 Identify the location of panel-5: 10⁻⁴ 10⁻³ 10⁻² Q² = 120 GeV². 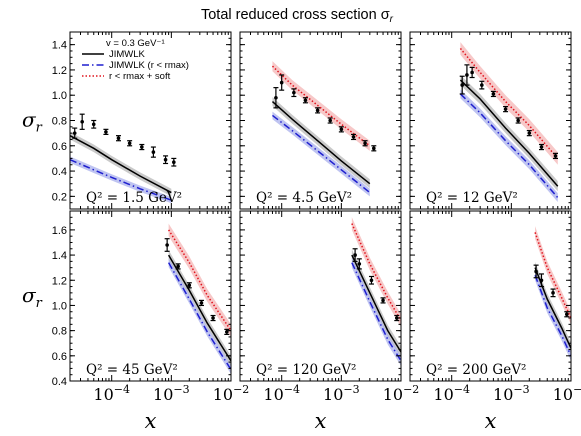
(329, 307).